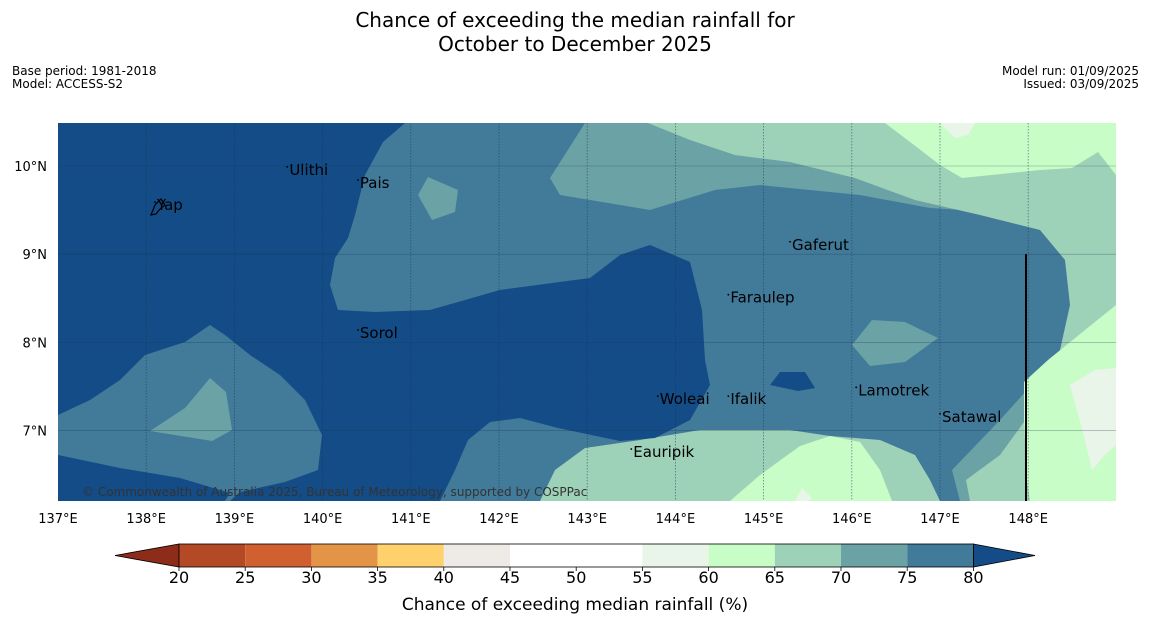 Image resolution: width=1150 pixels, height=644 pixels. What do you see at coordinates (685, 399) in the screenshot?
I see `place-label: Woleai` at bounding box center [685, 399].